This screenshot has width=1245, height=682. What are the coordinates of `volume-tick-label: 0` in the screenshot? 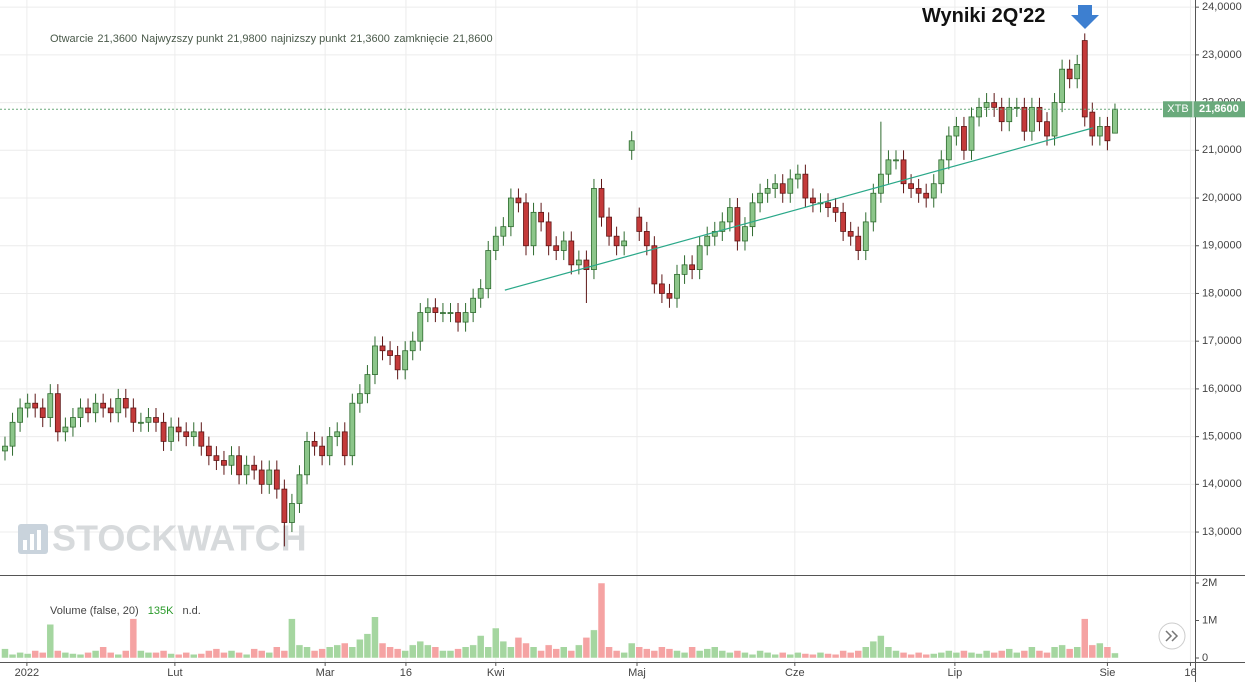 It's located at (1205, 658).